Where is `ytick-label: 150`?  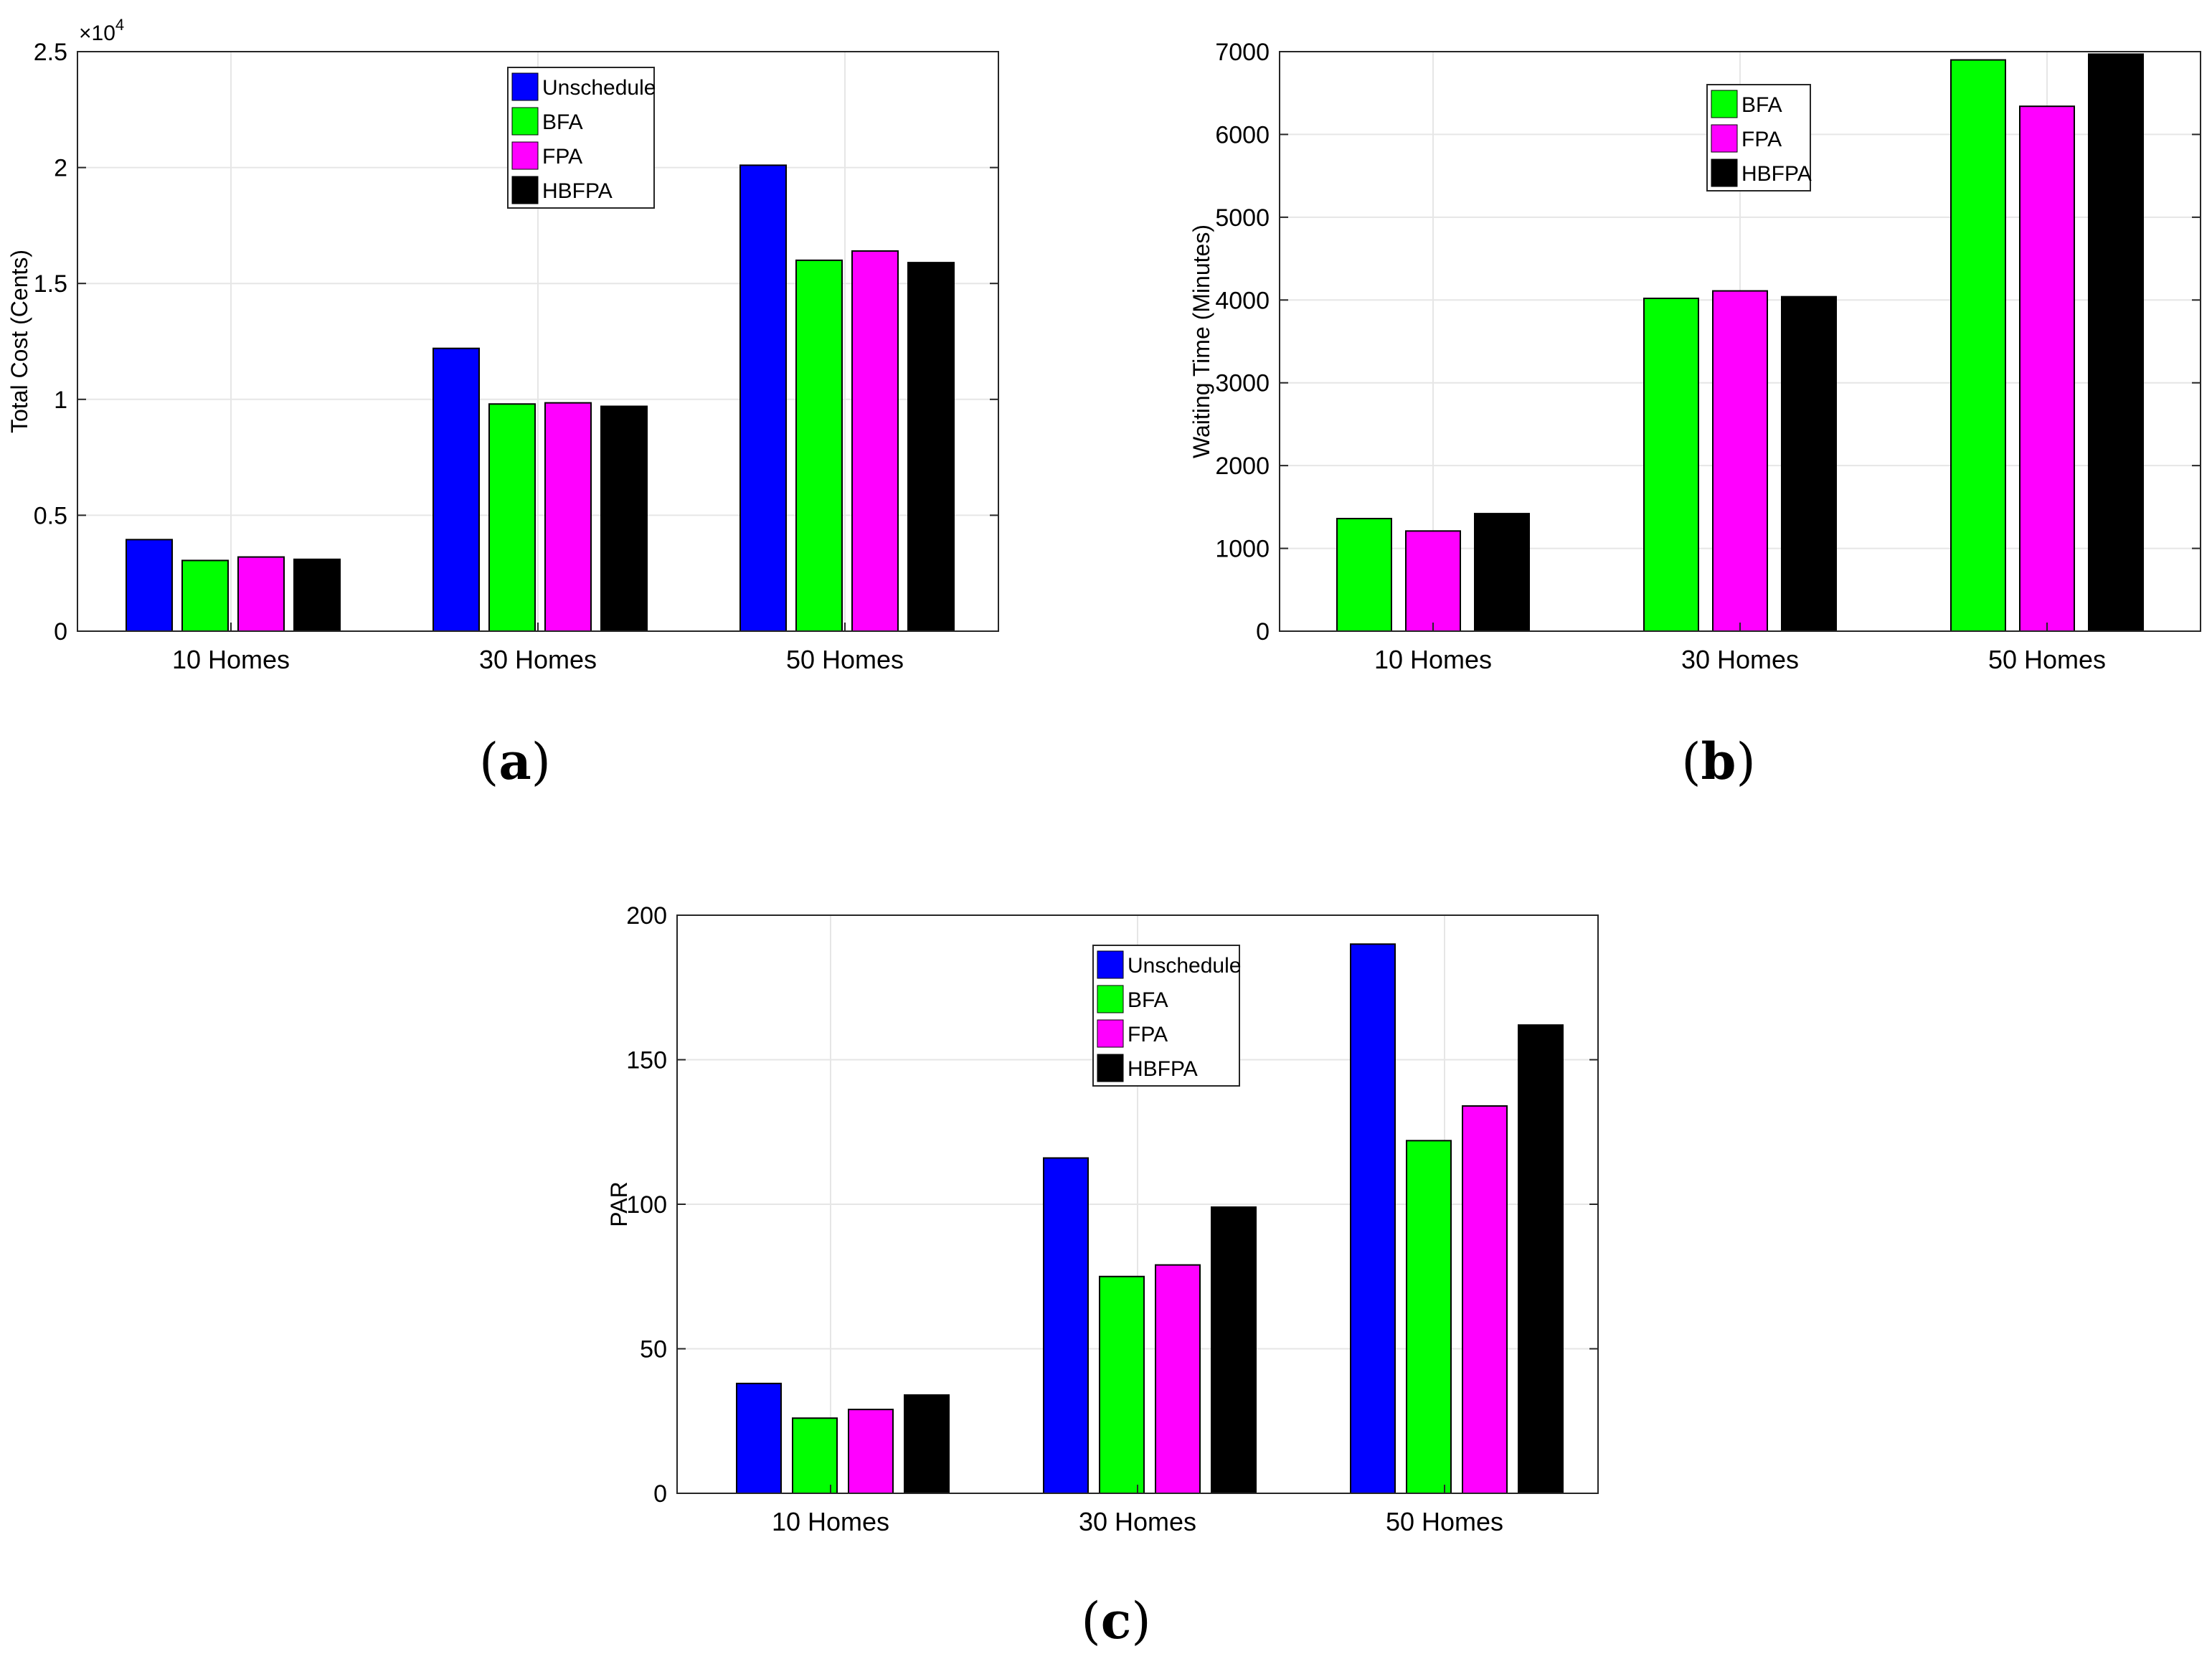
ytick-label: 150 is located at coordinates (646, 1060).